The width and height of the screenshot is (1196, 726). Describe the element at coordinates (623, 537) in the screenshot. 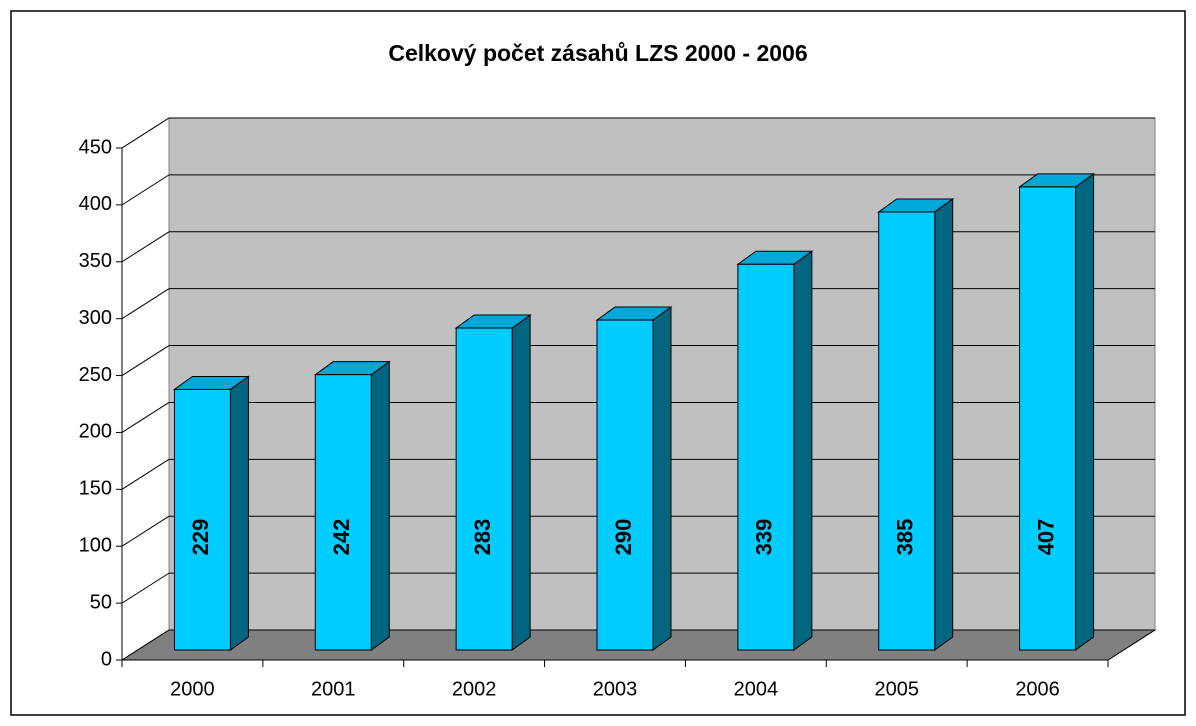

I see `value-label: 290` at that location.